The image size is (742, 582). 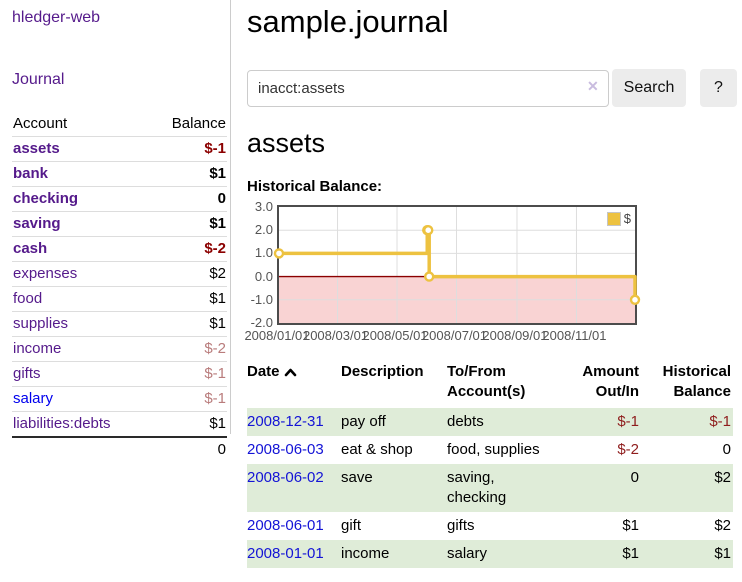 What do you see at coordinates (613, 218) in the screenshot?
I see `legend-swatch` at bounding box center [613, 218].